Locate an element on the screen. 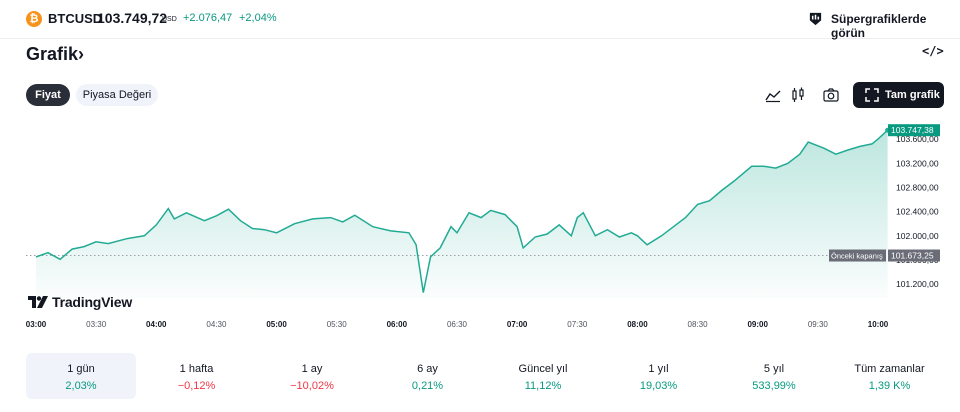 The height and width of the screenshot is (412, 960). full-chart-label: Tam grafik is located at coordinates (912, 95).